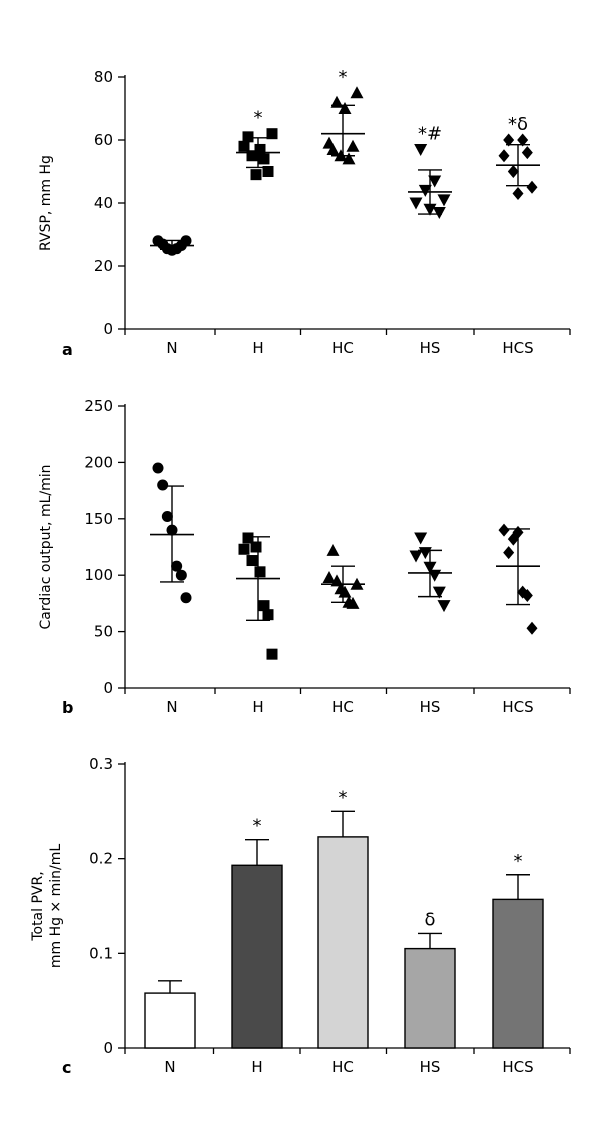  I want to click on y-tick-label: 150, so click(98, 519).